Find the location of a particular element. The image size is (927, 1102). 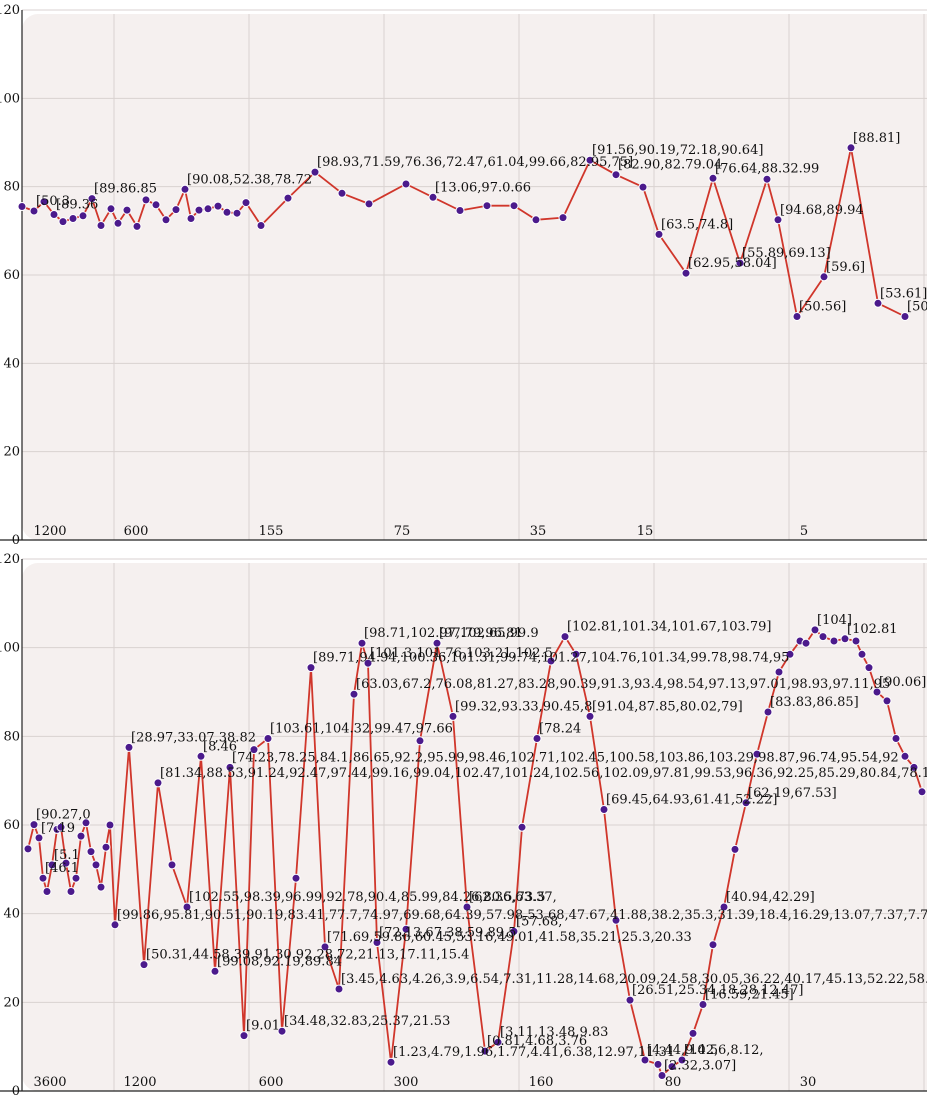

y-tick-label: 20 is located at coordinates (11, 452).